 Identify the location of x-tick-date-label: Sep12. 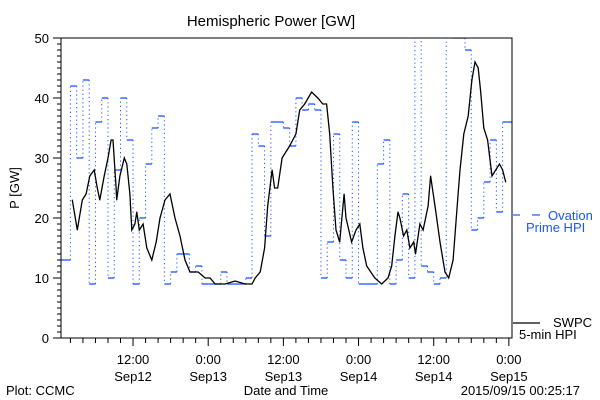
(133, 376).